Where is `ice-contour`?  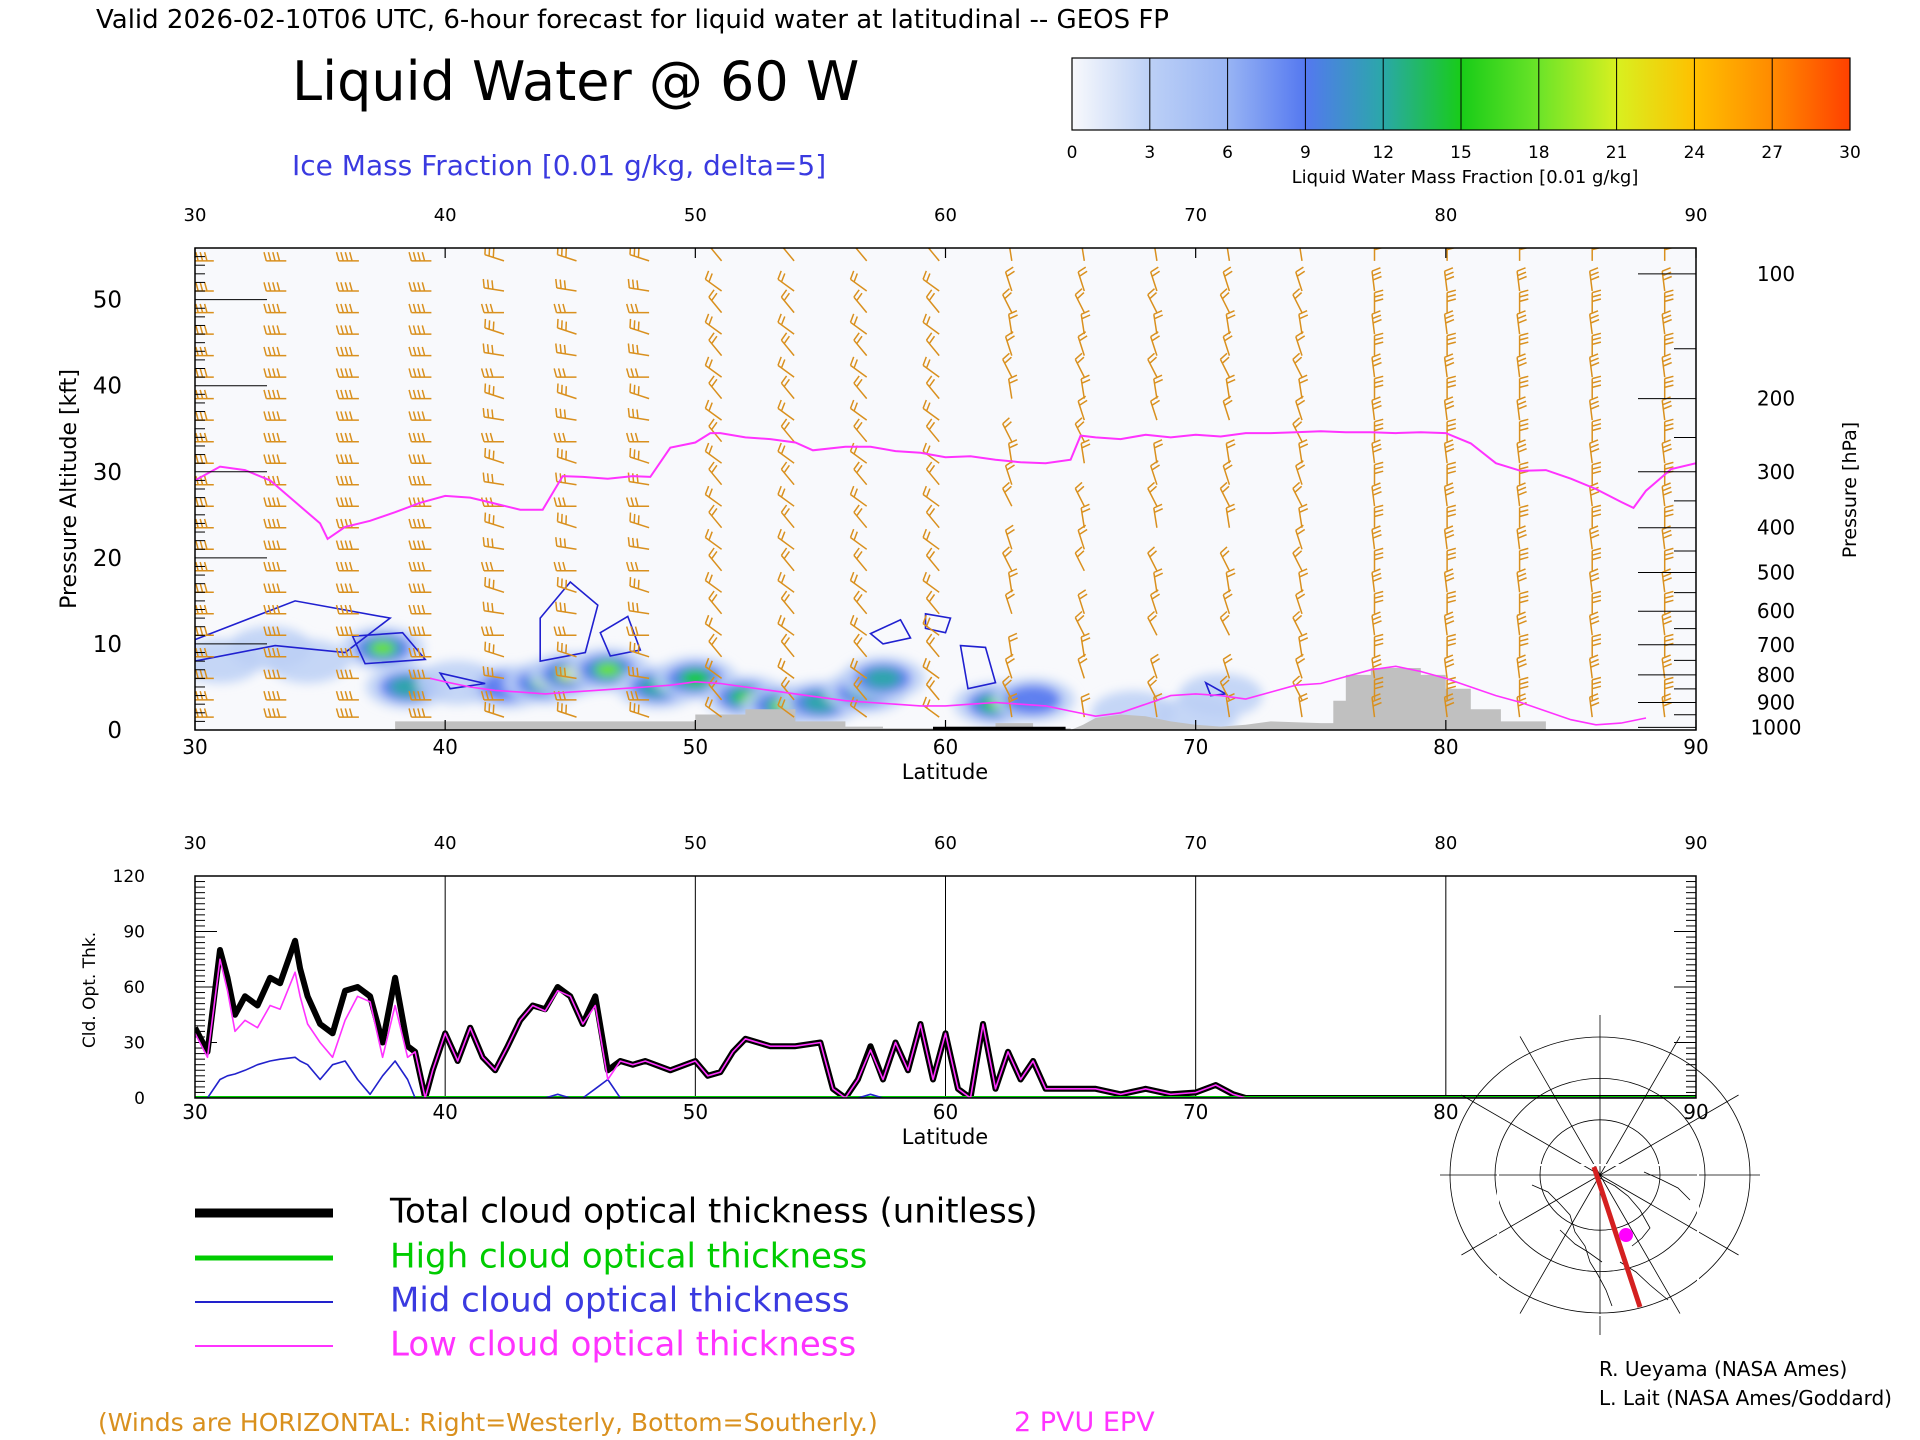
ice-contour is located at coordinates (938, 623).